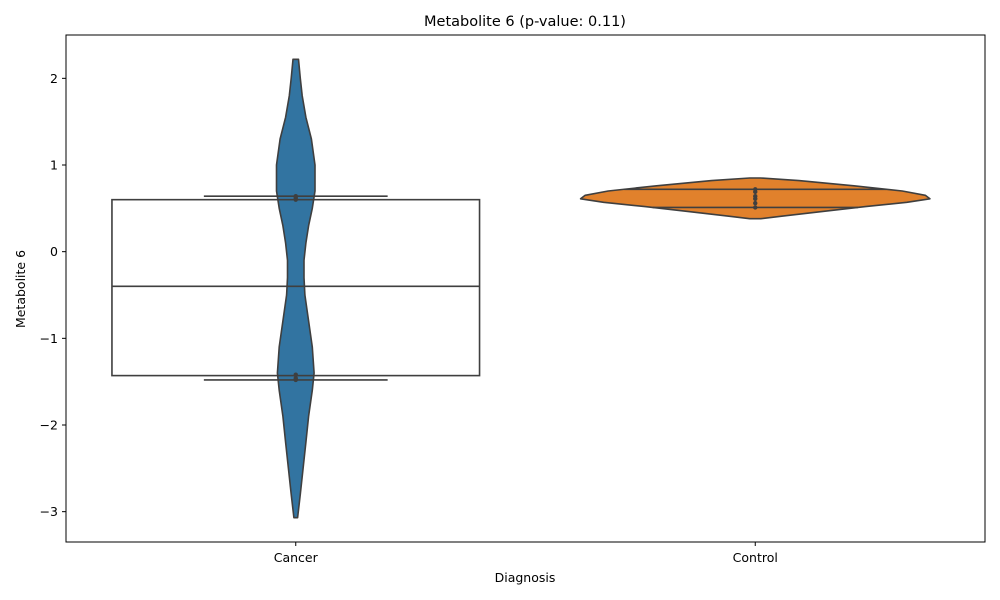 Image resolution: width=1000 pixels, height=600 pixels. Describe the element at coordinates (525, 22) in the screenshot. I see `chart-title: Metabolite 6 (p-value: 0.11)` at that location.